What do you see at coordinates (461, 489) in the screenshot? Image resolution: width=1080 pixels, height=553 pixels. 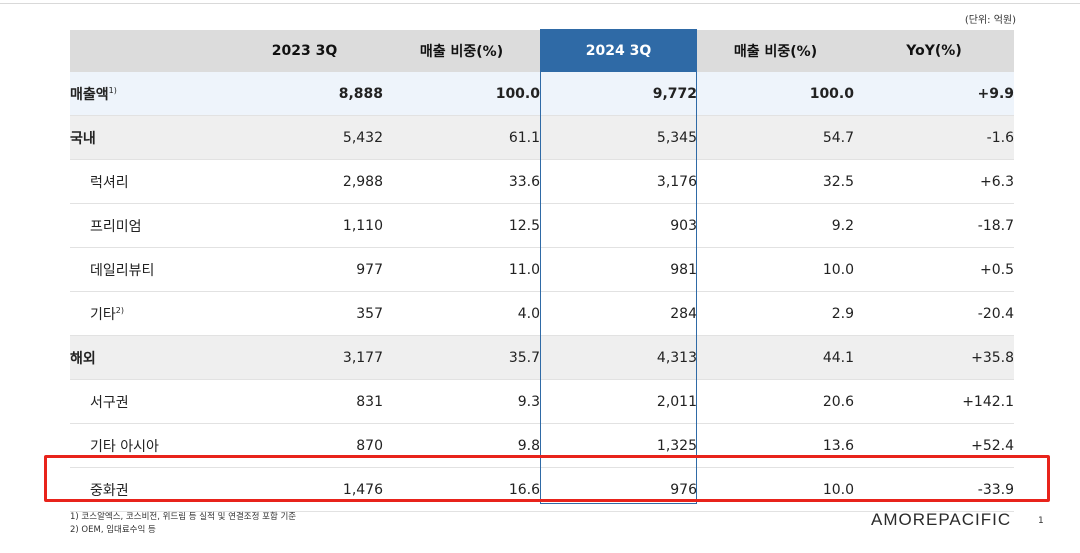 I see `cell-share-2023: 16.6` at bounding box center [461, 489].